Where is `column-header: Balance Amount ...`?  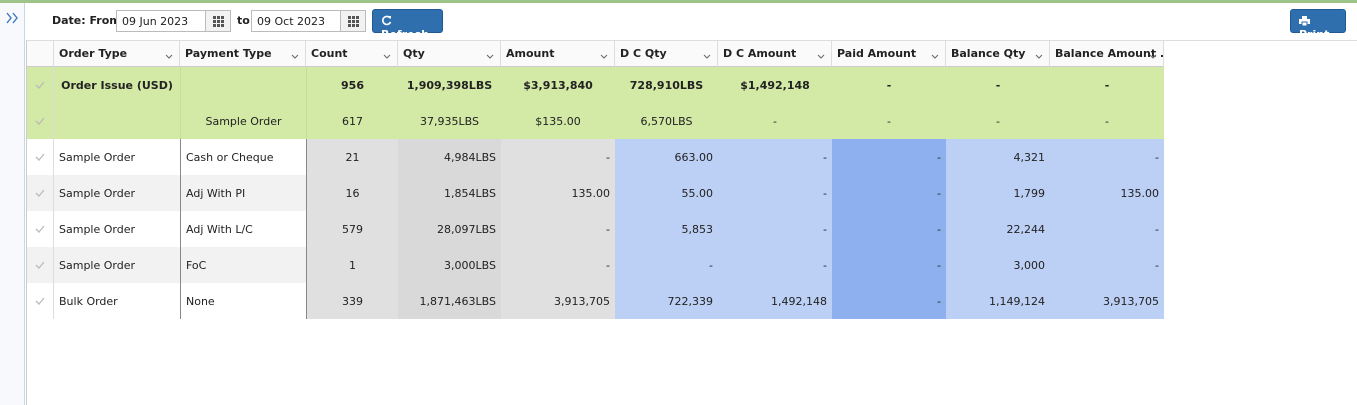
column-header: Balance Amount ... is located at coordinates (1107, 54).